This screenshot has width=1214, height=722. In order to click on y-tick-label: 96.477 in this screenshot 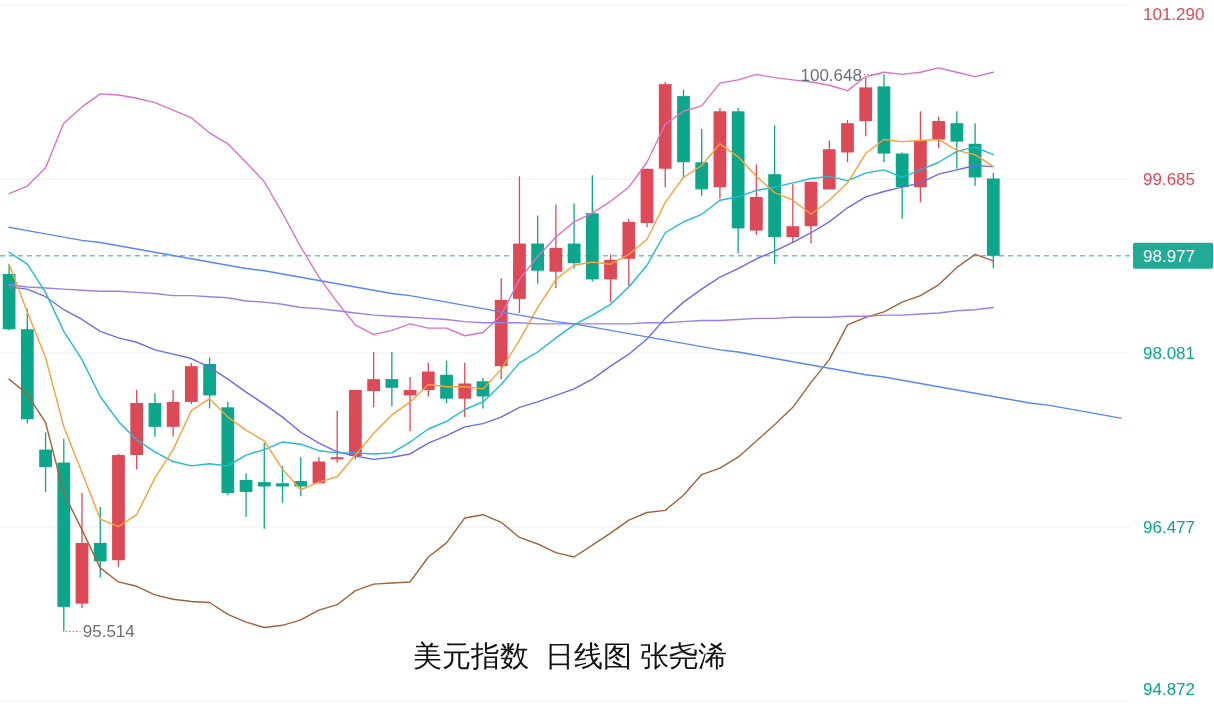, I will do `click(1169, 527)`.